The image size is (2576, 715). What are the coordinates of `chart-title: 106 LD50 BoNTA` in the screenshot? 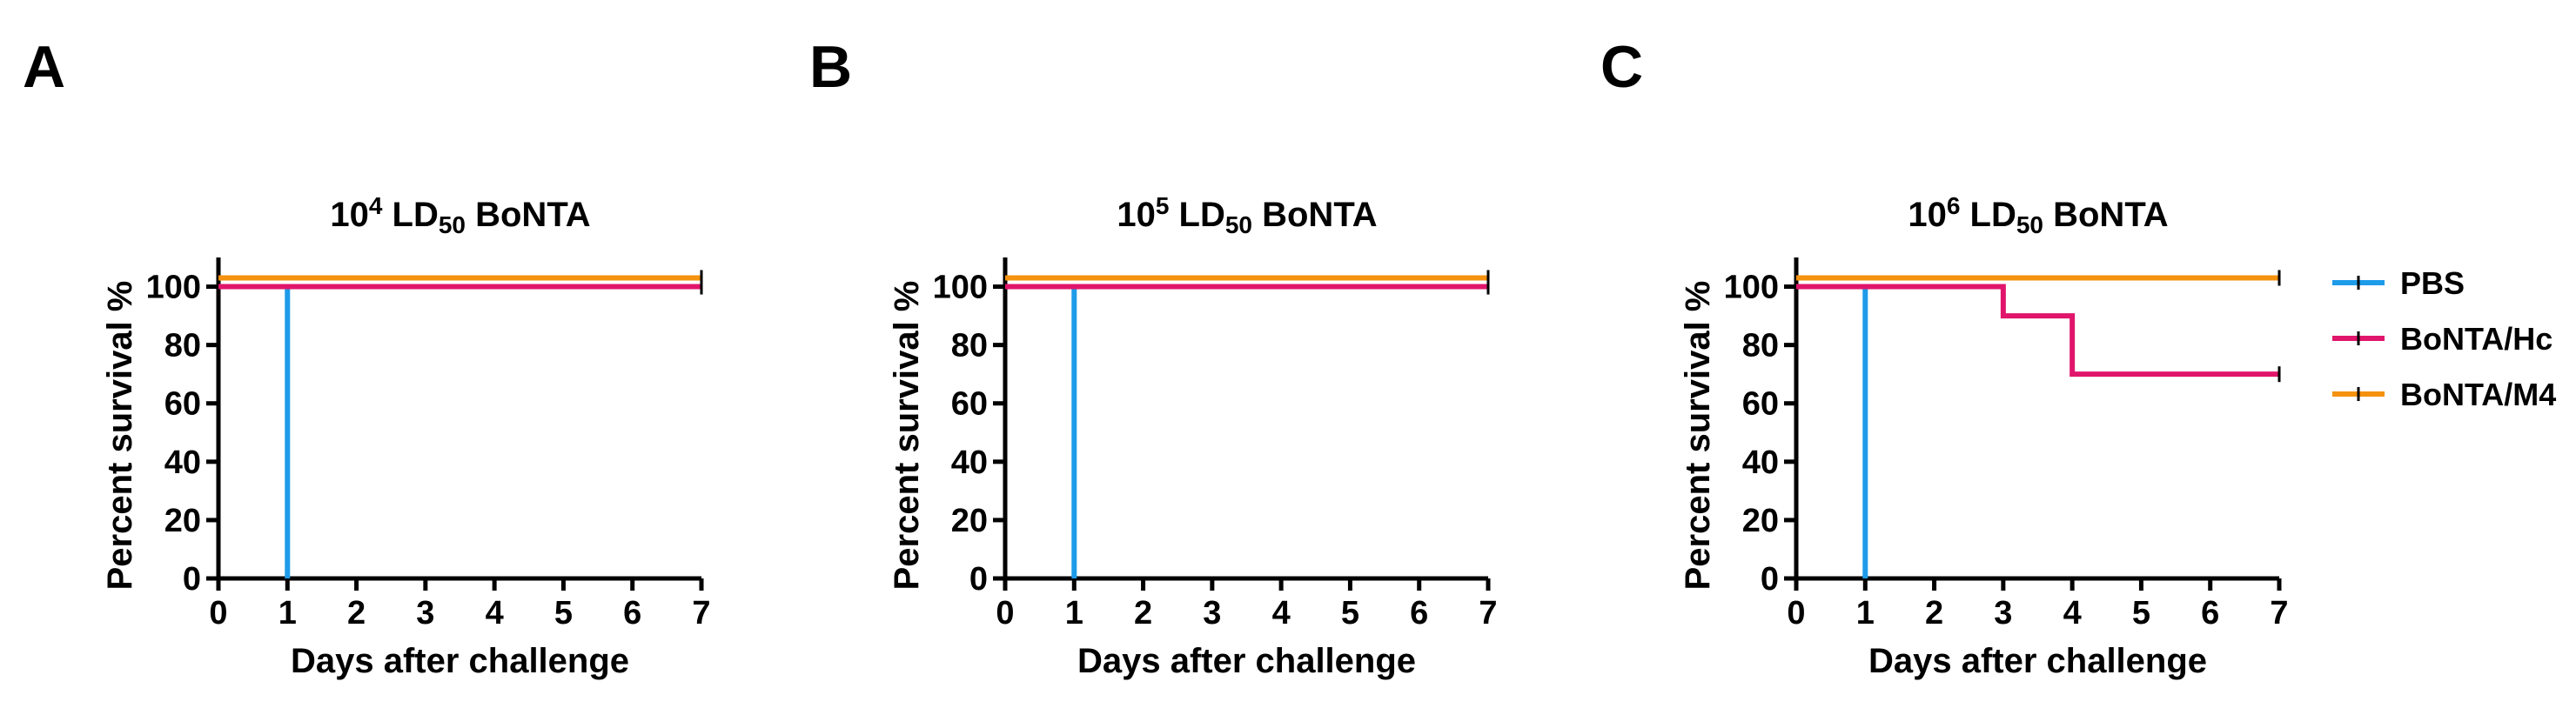 It's located at (2038, 215).